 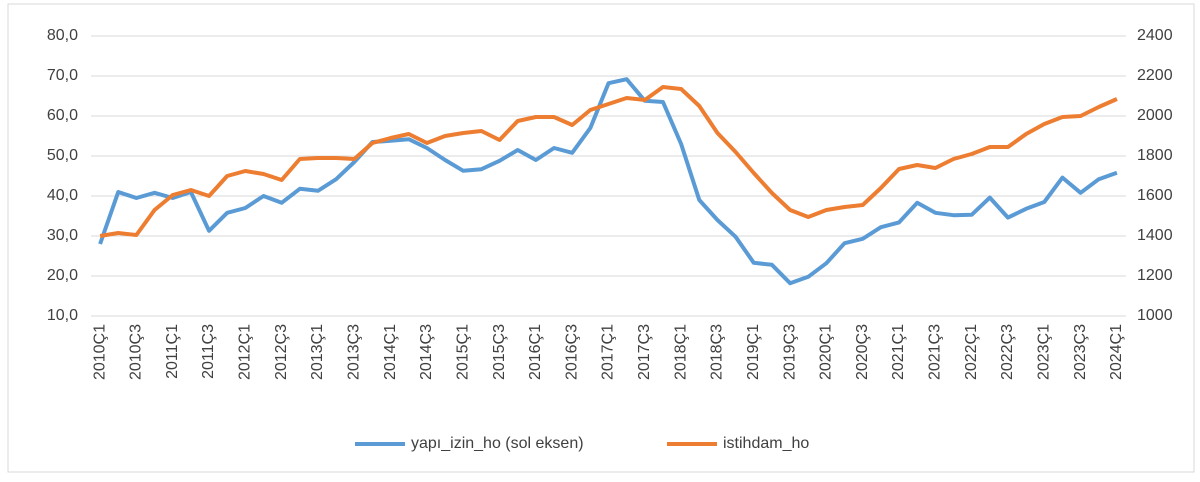 What do you see at coordinates (826, 352) in the screenshot?
I see `x-tick-label: 2020Ç1` at bounding box center [826, 352].